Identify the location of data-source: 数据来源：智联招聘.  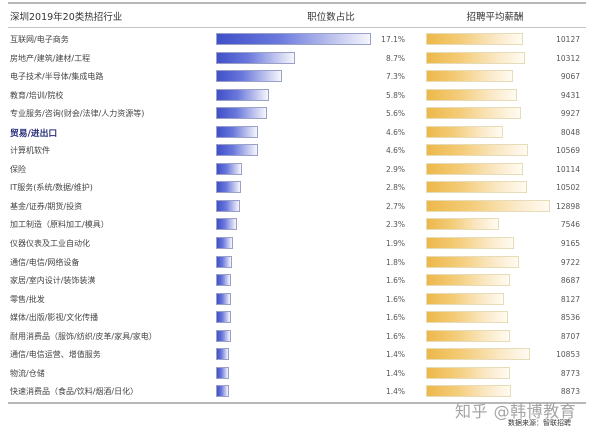
(539, 423).